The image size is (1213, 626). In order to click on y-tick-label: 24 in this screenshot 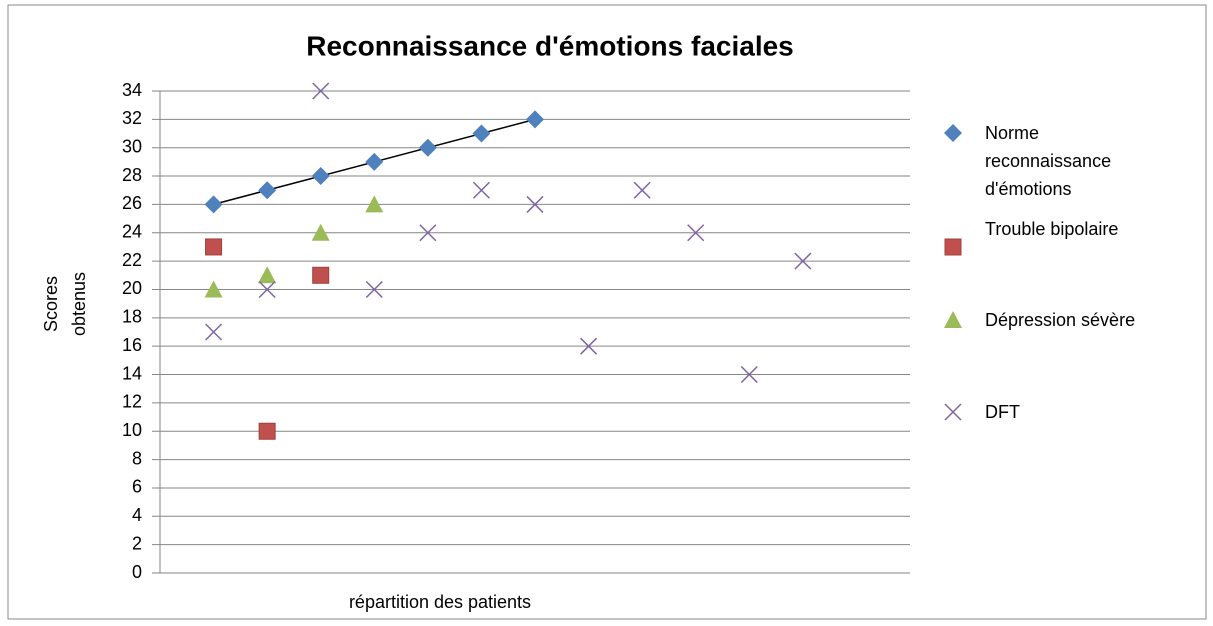, I will do `click(132, 232)`.